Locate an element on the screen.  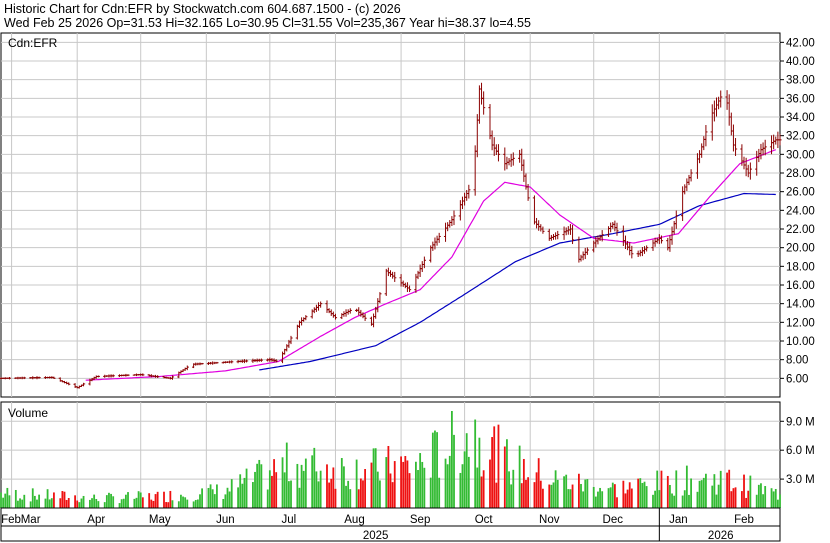
volume-axis: 3.0 M 6.0 M 9.0 M is located at coordinates (797, 451).